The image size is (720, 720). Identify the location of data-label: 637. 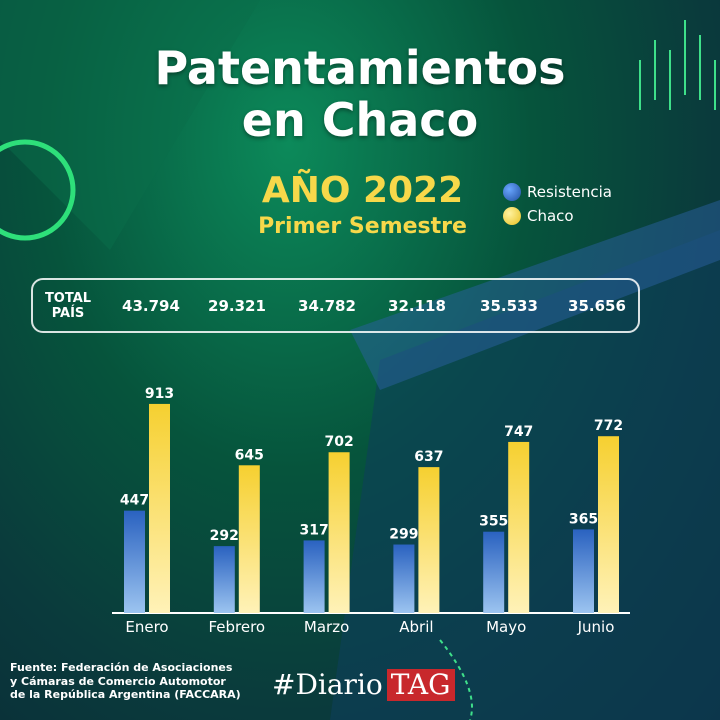
(428, 457).